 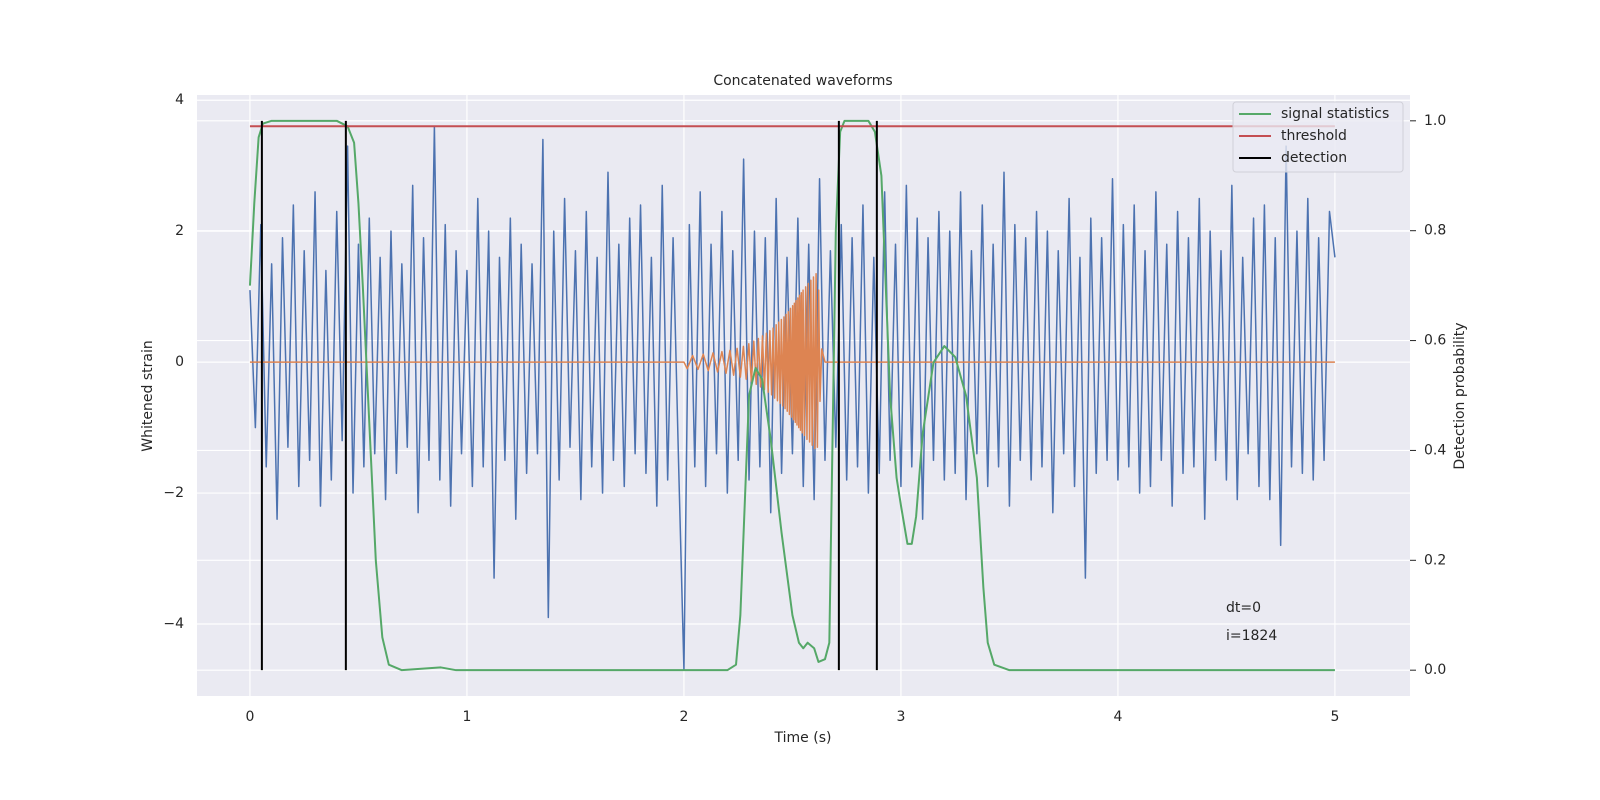 What do you see at coordinates (148, 395) in the screenshot?
I see `y-axis-label: Whitened strain` at bounding box center [148, 395].